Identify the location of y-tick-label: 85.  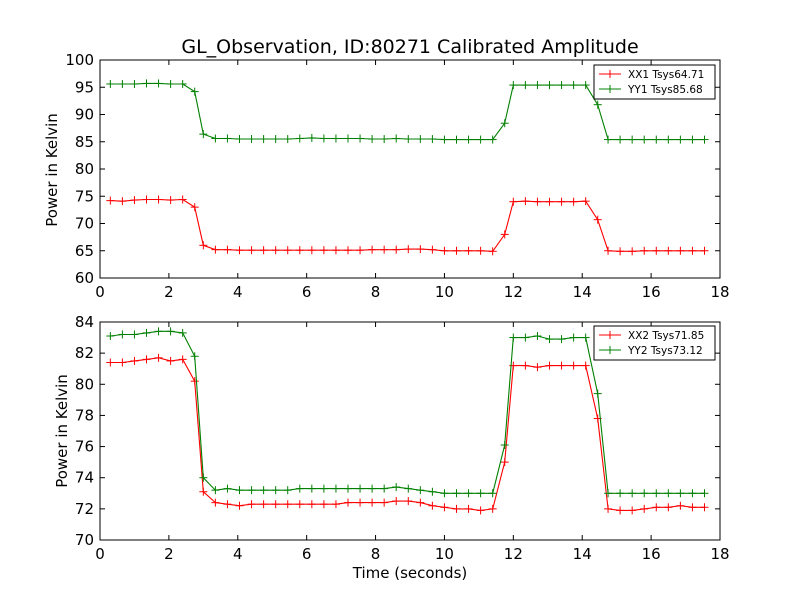
(84, 142).